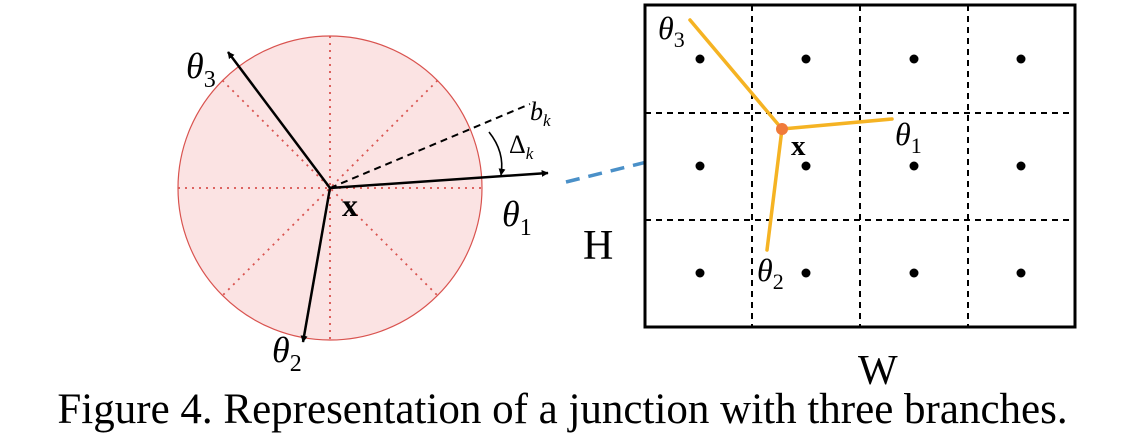  I want to click on grid-theta3-label: θ3, so click(671, 31).